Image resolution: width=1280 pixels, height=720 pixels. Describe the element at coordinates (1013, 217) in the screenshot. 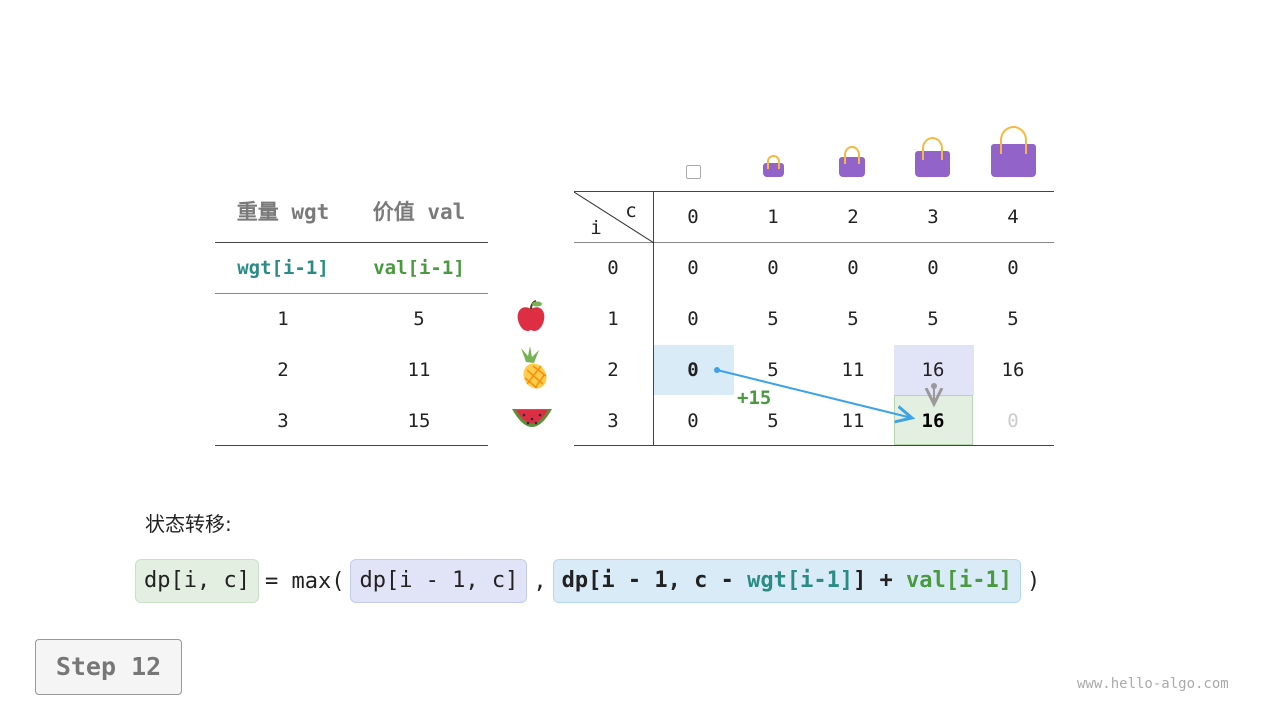

I see `capacity-header: 4` at that location.